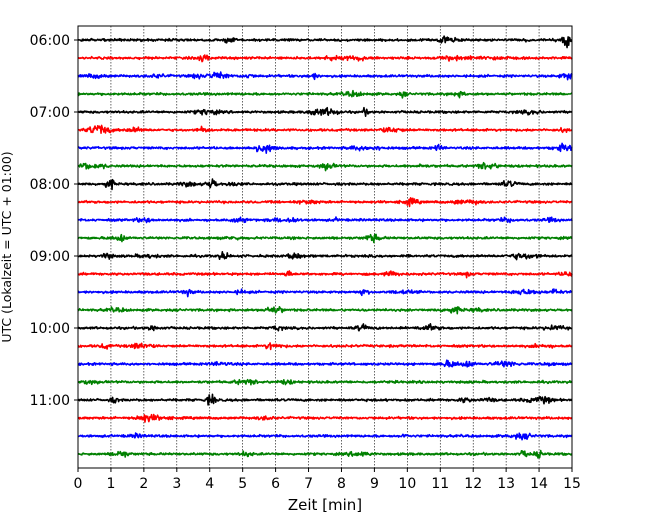 This screenshot has height=520, width=650. I want to click on y-tick-label: 09:00, so click(50, 257).